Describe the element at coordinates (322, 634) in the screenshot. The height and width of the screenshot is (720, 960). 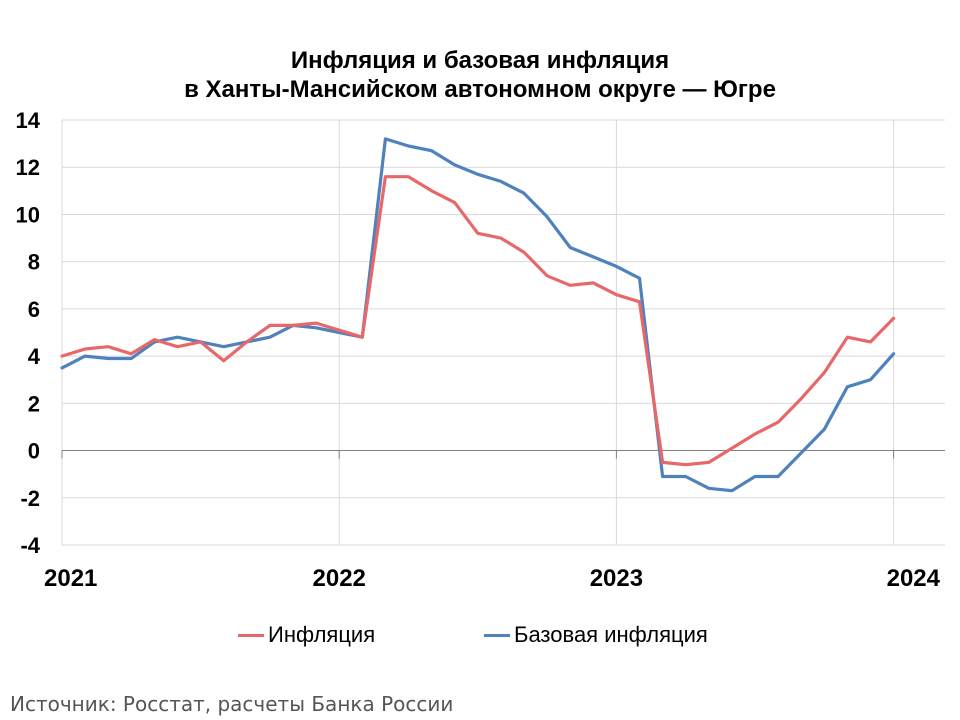
I see `legend-label-inflation: Инфляция` at that location.